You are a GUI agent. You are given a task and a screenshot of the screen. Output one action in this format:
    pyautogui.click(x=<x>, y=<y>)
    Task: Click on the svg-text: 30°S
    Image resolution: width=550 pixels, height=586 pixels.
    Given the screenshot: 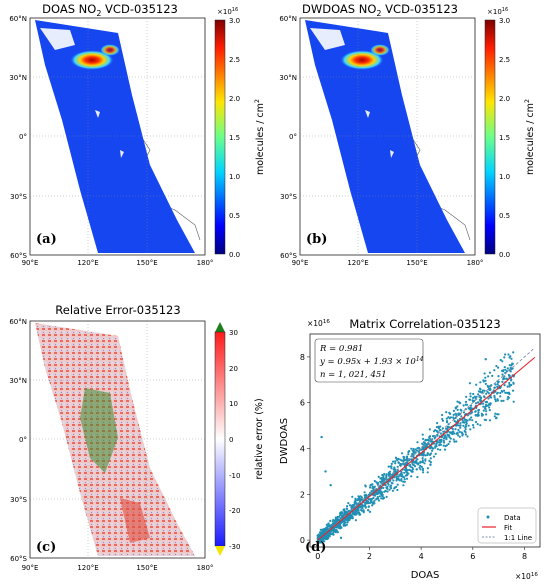 What is the action you would take?
    pyautogui.click(x=288, y=197)
    